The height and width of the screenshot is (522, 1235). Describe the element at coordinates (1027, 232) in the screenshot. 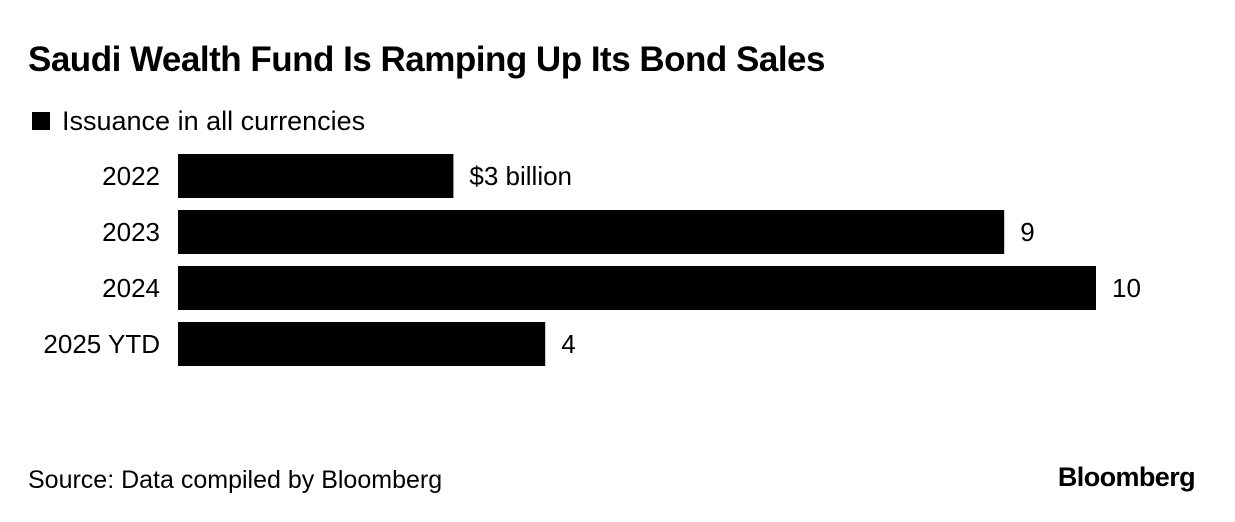

I see `data-label: 9` at that location.